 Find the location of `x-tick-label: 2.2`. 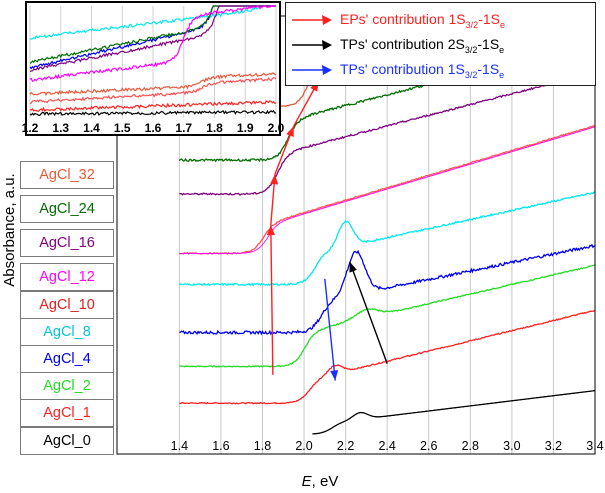

x-tick-label: 2.2 is located at coordinates (345, 446).